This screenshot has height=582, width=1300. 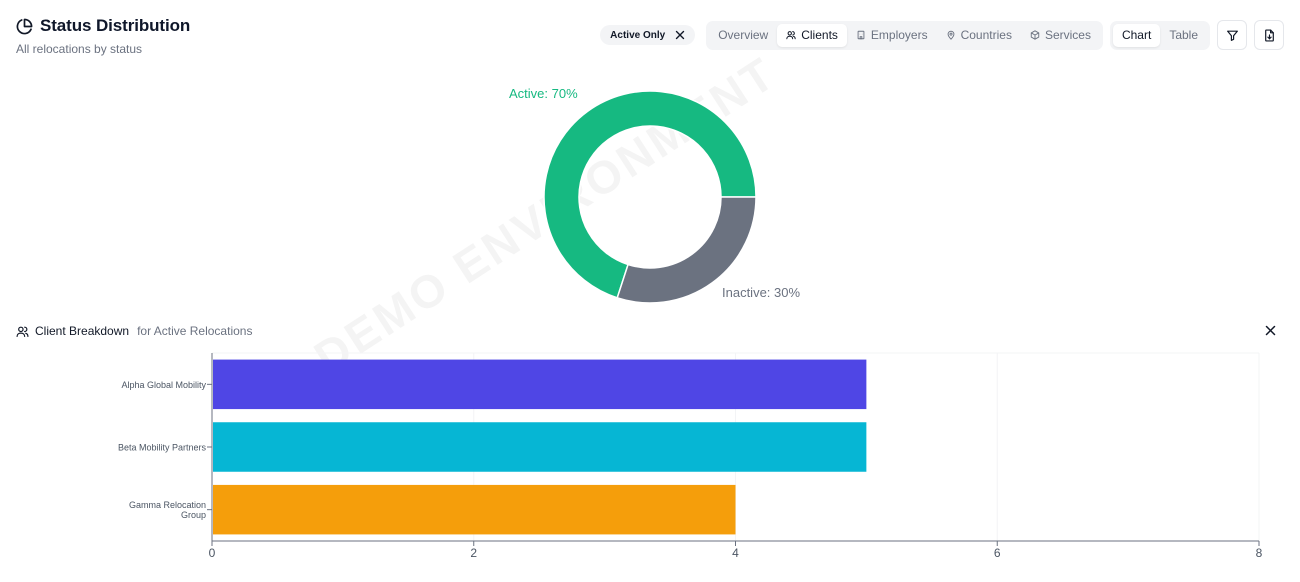 I want to click on tab-clients: Clients, so click(x=812, y=35).